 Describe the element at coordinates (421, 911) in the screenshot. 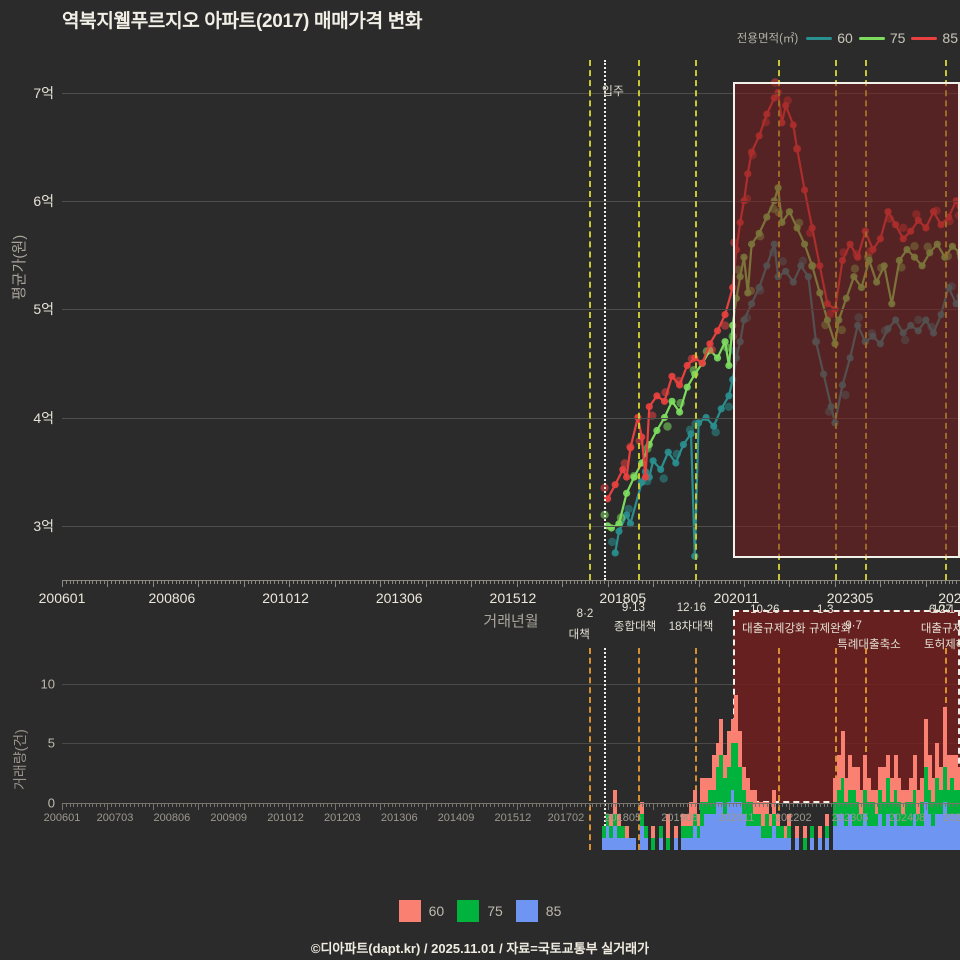

I see `legend-bottom-item-60: 60` at that location.